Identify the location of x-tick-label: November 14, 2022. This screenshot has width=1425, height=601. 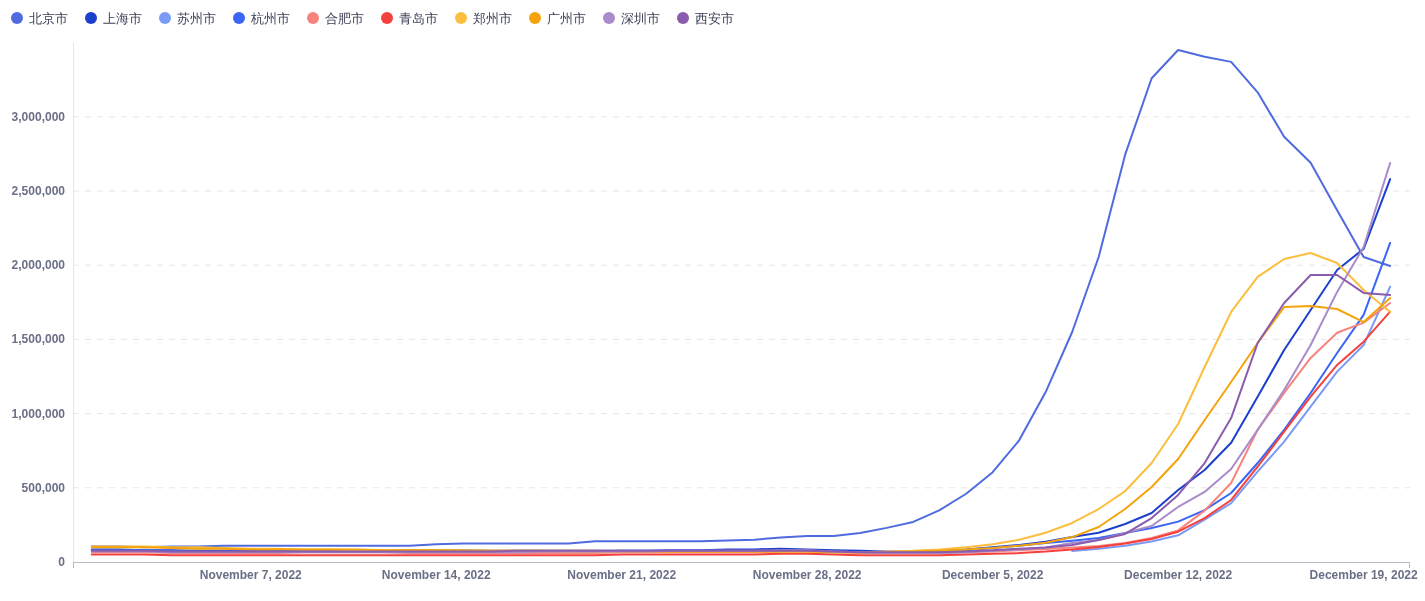
(436, 575).